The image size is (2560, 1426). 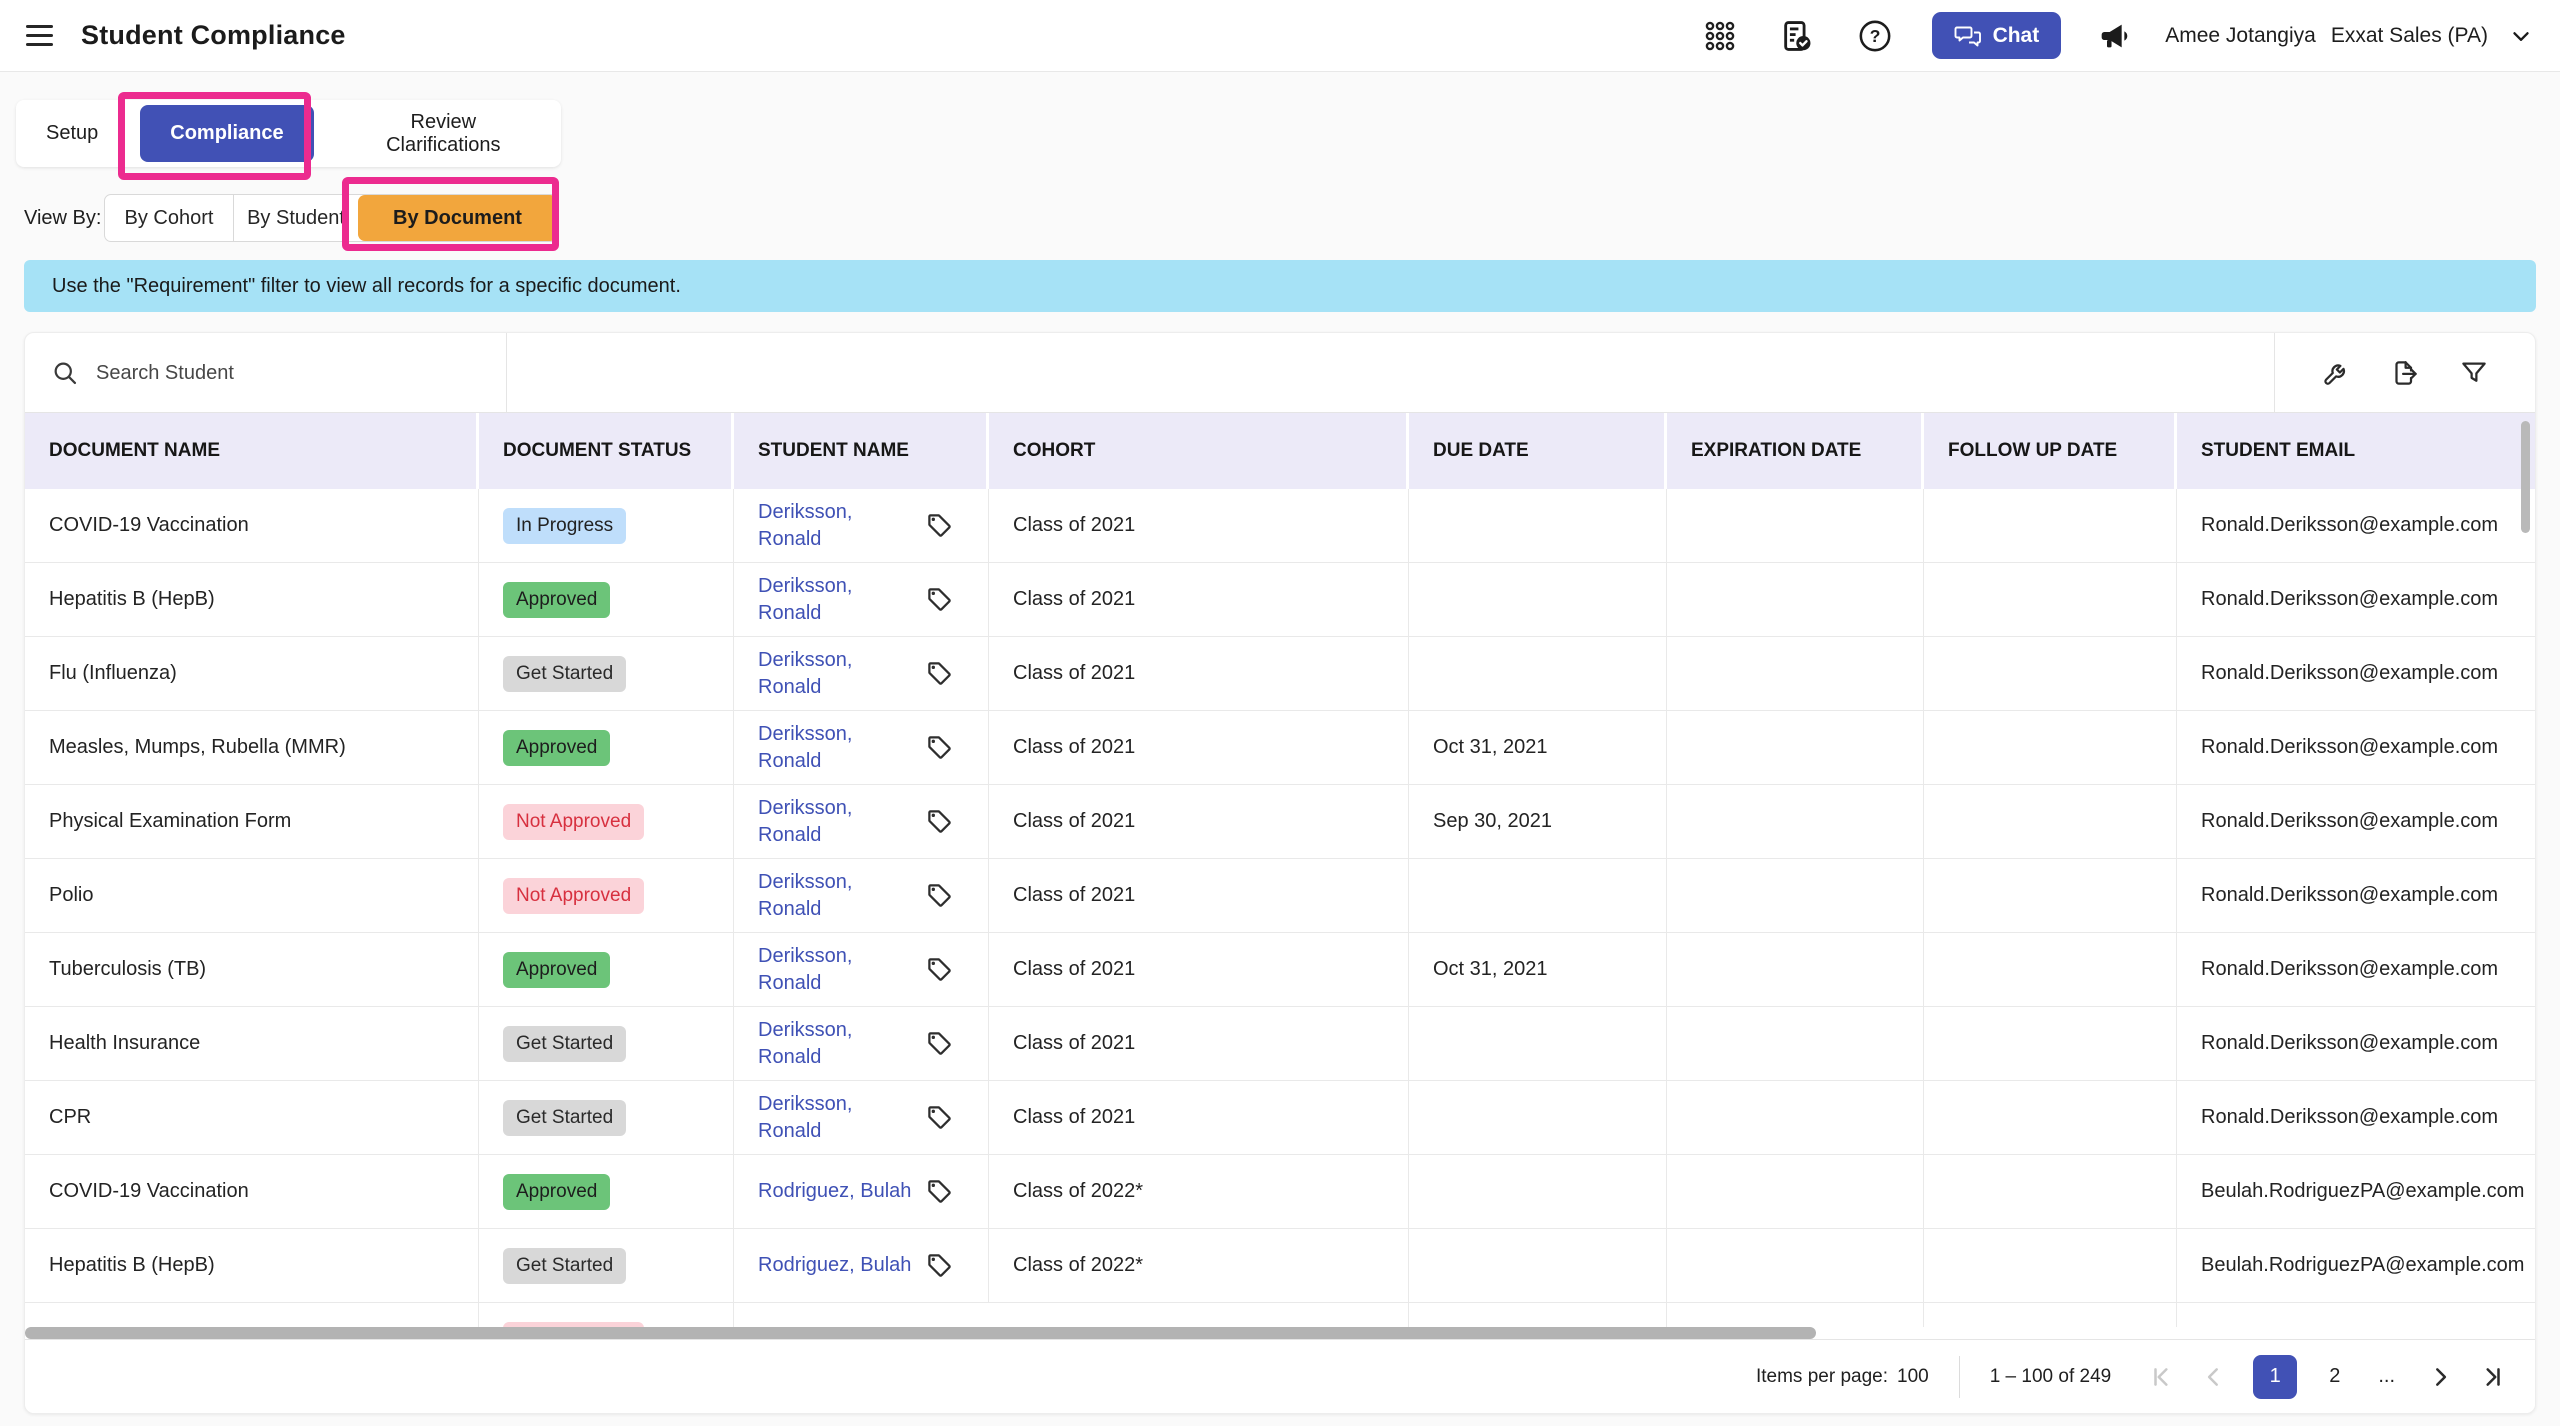 What do you see at coordinates (1875, 36) in the screenshot?
I see `help-icon: ?` at bounding box center [1875, 36].